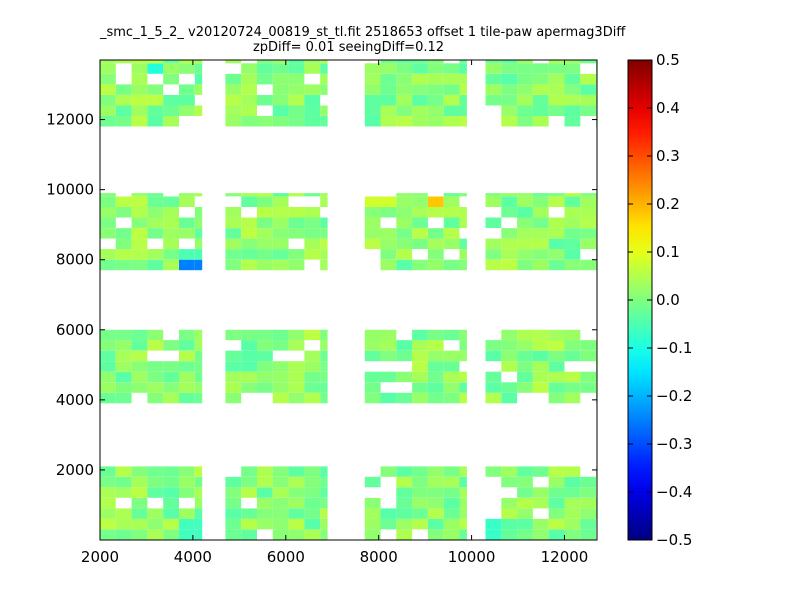  I want to click on colorbar-tick-label: 0.2, so click(668, 204).